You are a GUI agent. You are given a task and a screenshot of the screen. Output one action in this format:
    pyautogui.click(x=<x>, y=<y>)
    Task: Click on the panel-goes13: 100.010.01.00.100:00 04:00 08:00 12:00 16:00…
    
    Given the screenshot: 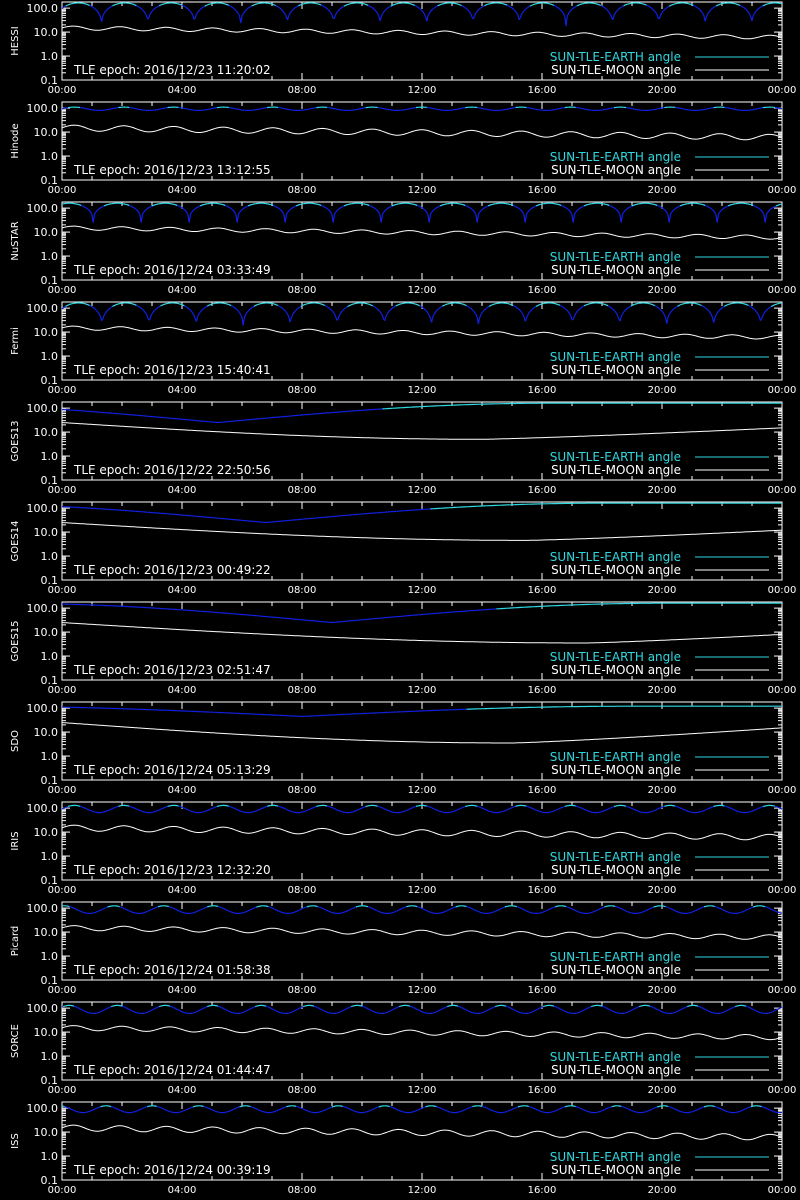 What is the action you would take?
    pyautogui.click(x=403, y=448)
    